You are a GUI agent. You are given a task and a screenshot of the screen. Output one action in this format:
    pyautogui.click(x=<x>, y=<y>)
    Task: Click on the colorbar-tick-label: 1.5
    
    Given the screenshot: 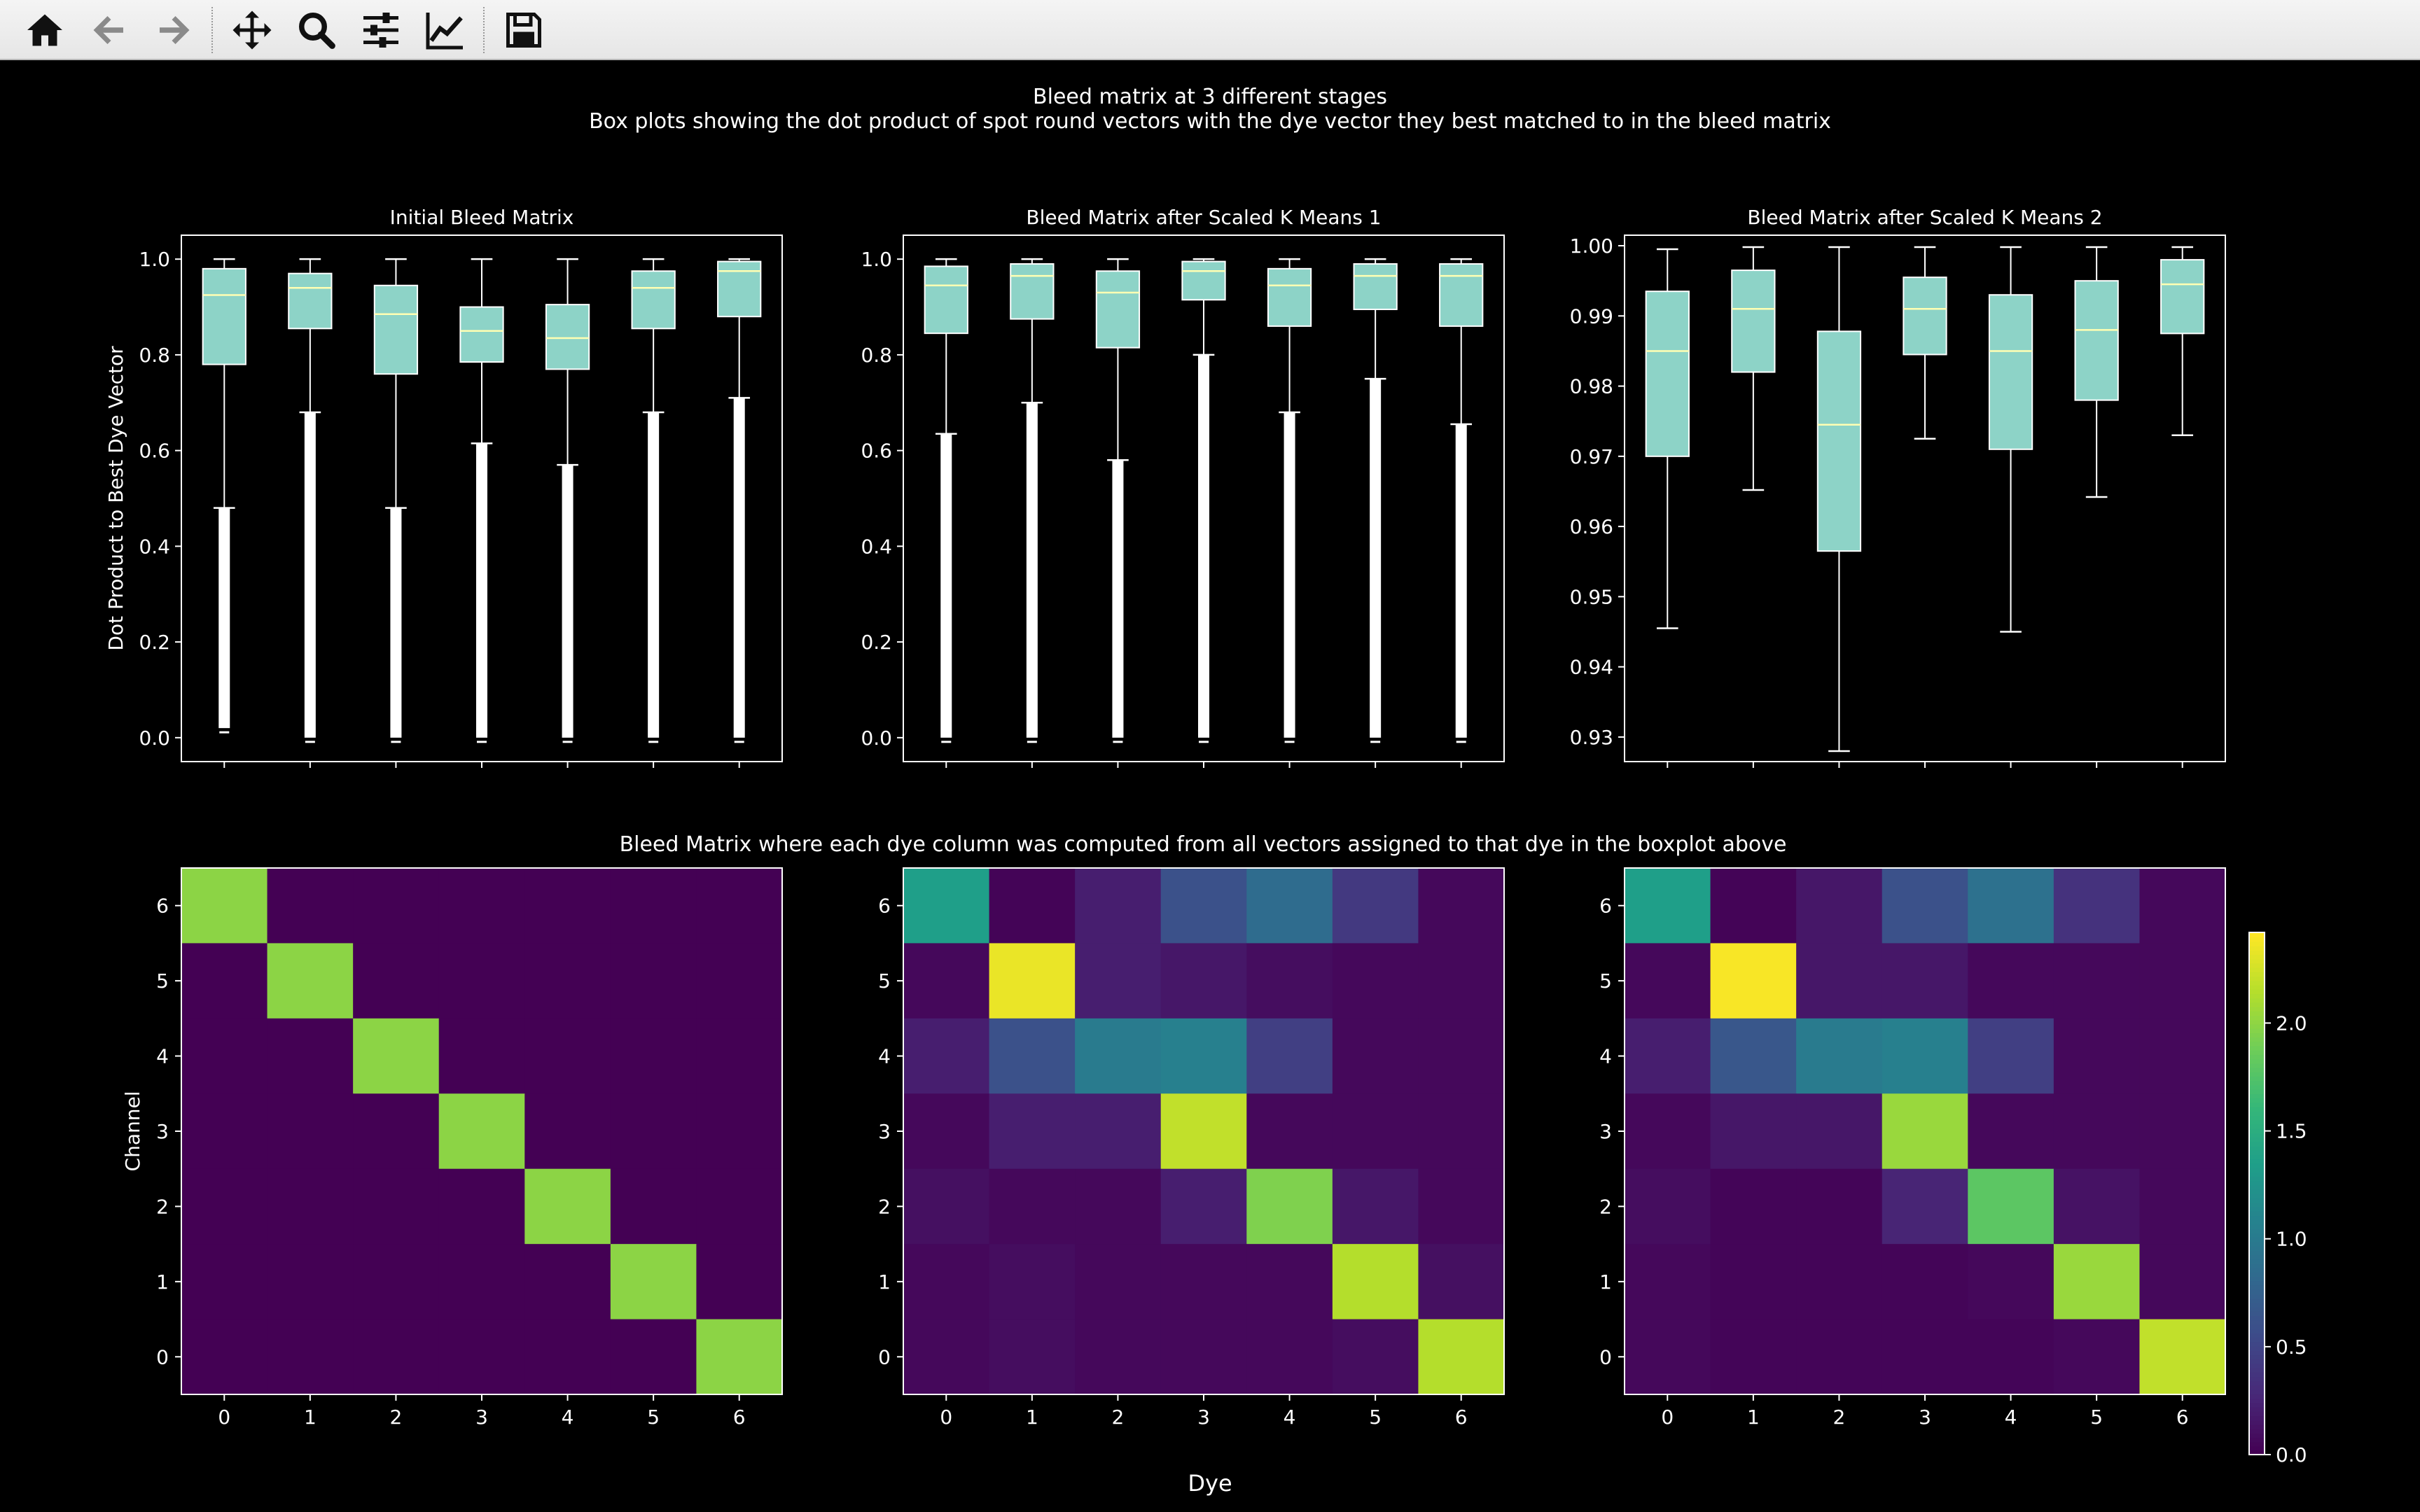 What is the action you would take?
    pyautogui.click(x=2291, y=1131)
    